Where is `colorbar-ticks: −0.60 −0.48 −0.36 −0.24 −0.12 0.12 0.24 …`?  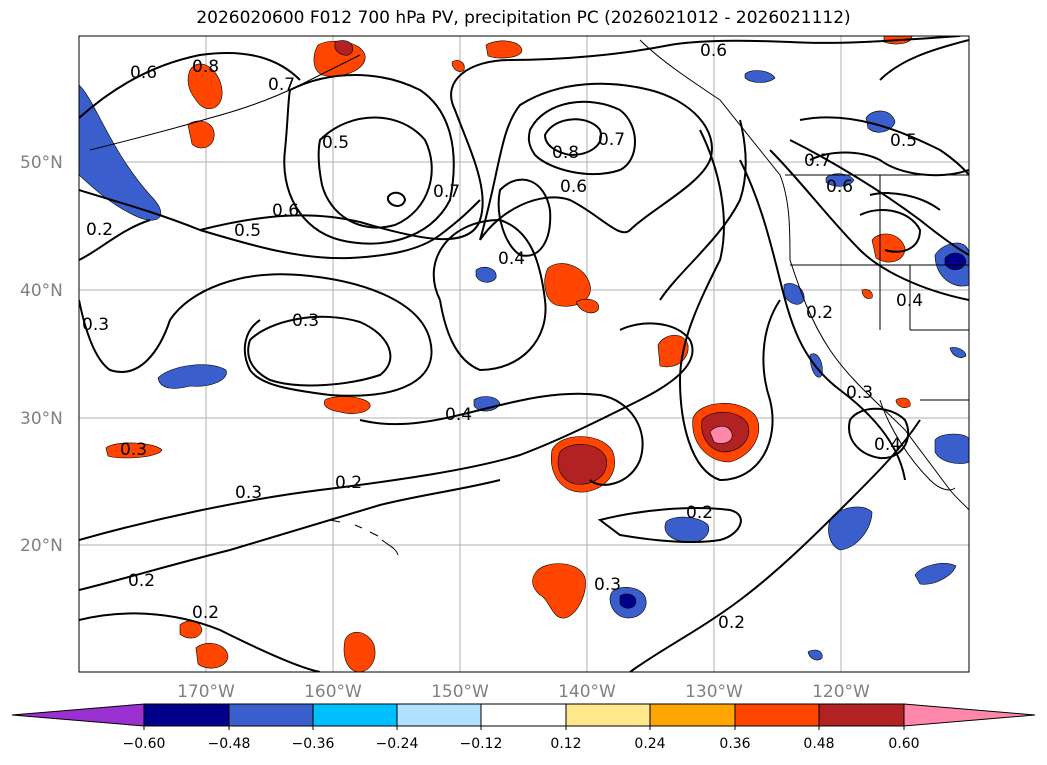 colorbar-ticks: −0.60 −0.48 −0.36 −0.24 −0.12 0.12 0.24 … is located at coordinates (521, 739).